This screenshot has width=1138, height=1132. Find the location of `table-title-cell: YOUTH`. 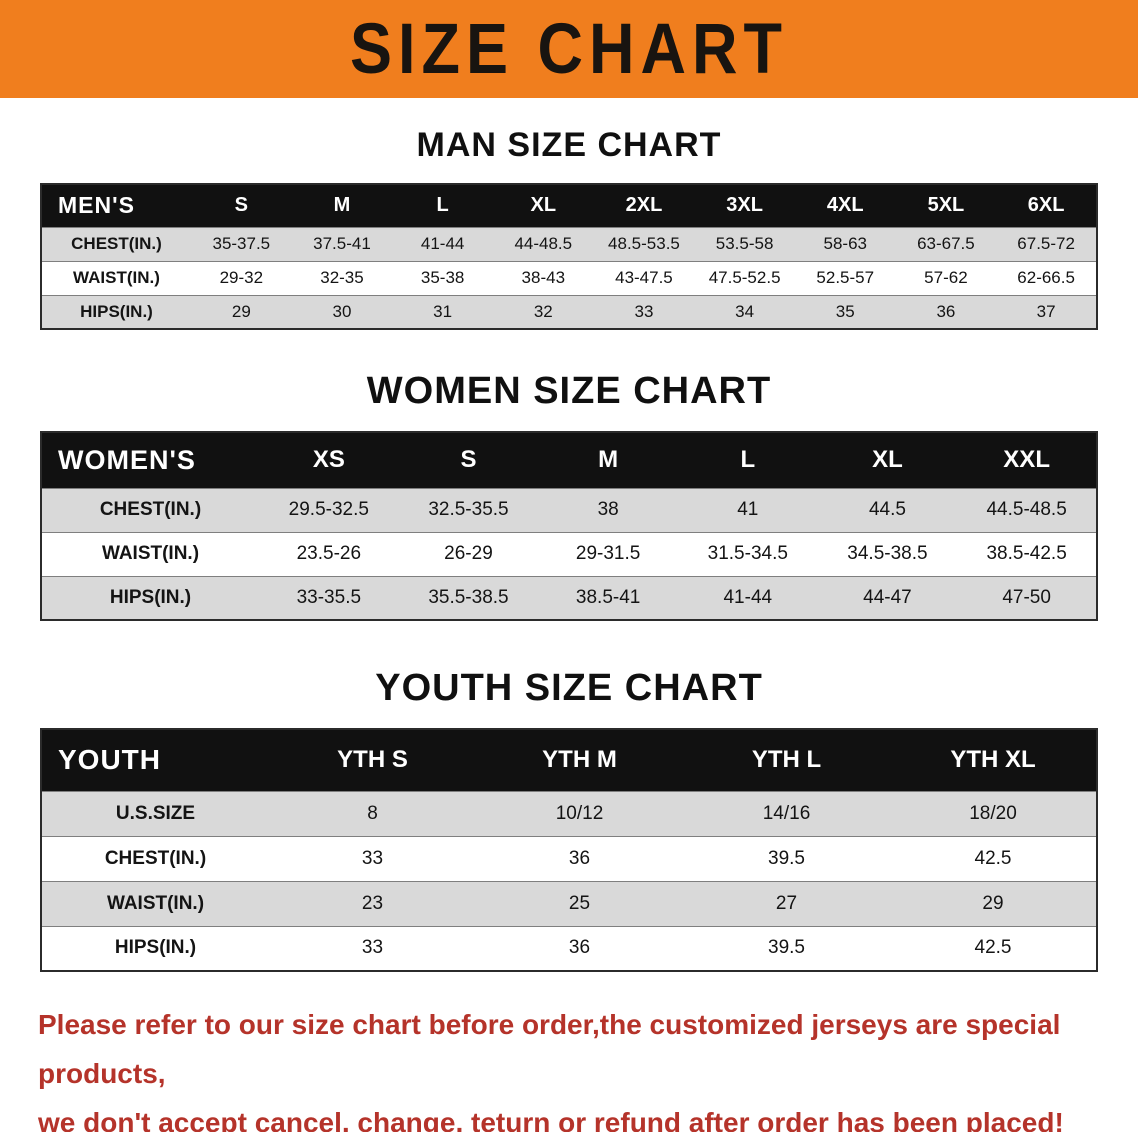

table-title-cell: YOUTH is located at coordinates (155, 760).